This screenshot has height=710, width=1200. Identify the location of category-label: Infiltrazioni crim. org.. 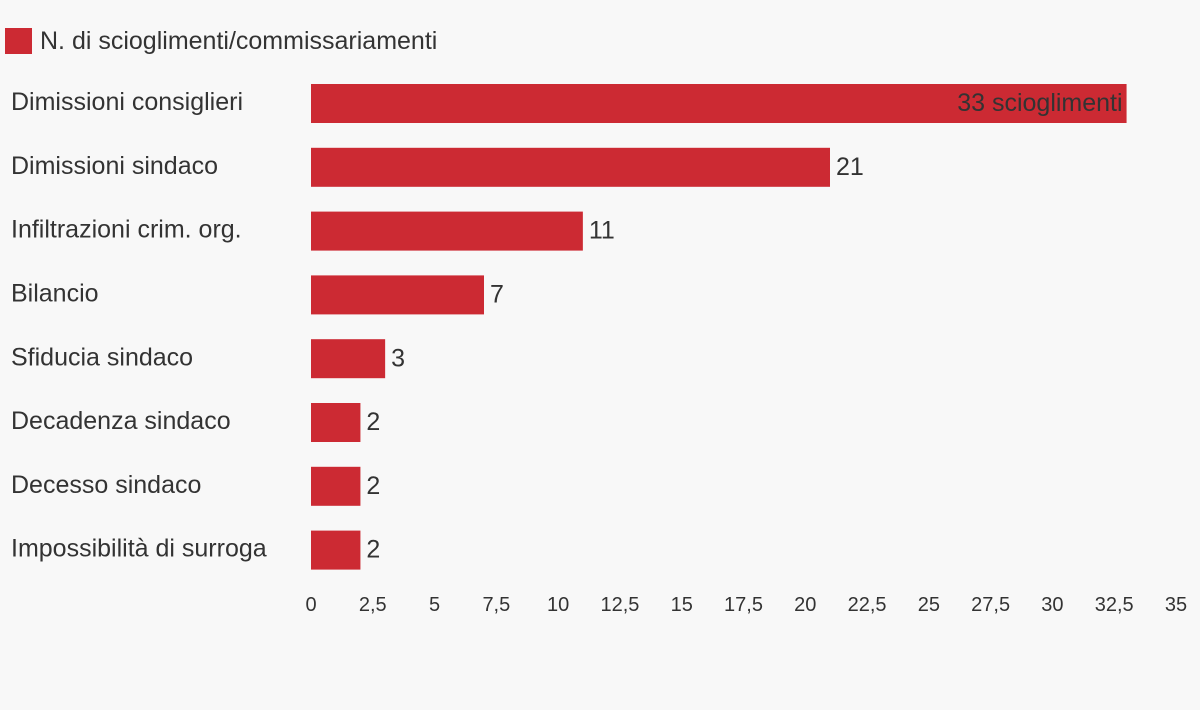
(126, 230).